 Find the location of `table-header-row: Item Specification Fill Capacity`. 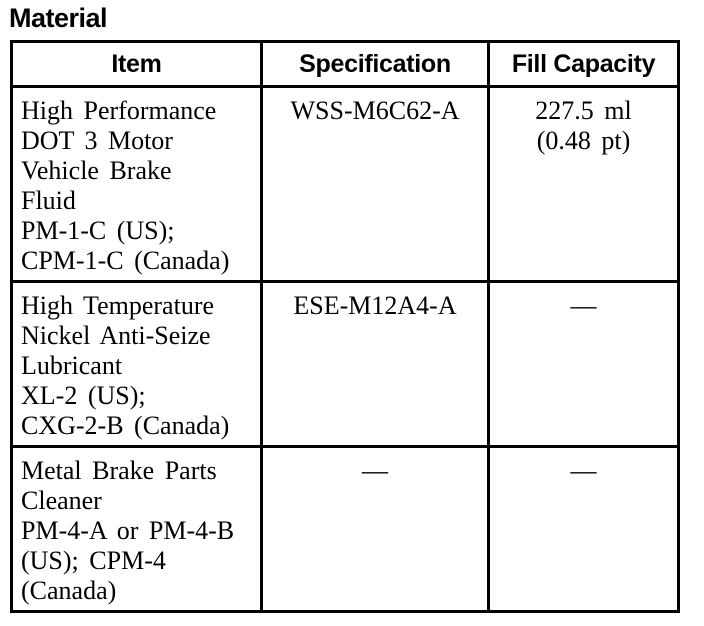

table-header-row: Item Specification Fill Capacity is located at coordinates (345, 64).